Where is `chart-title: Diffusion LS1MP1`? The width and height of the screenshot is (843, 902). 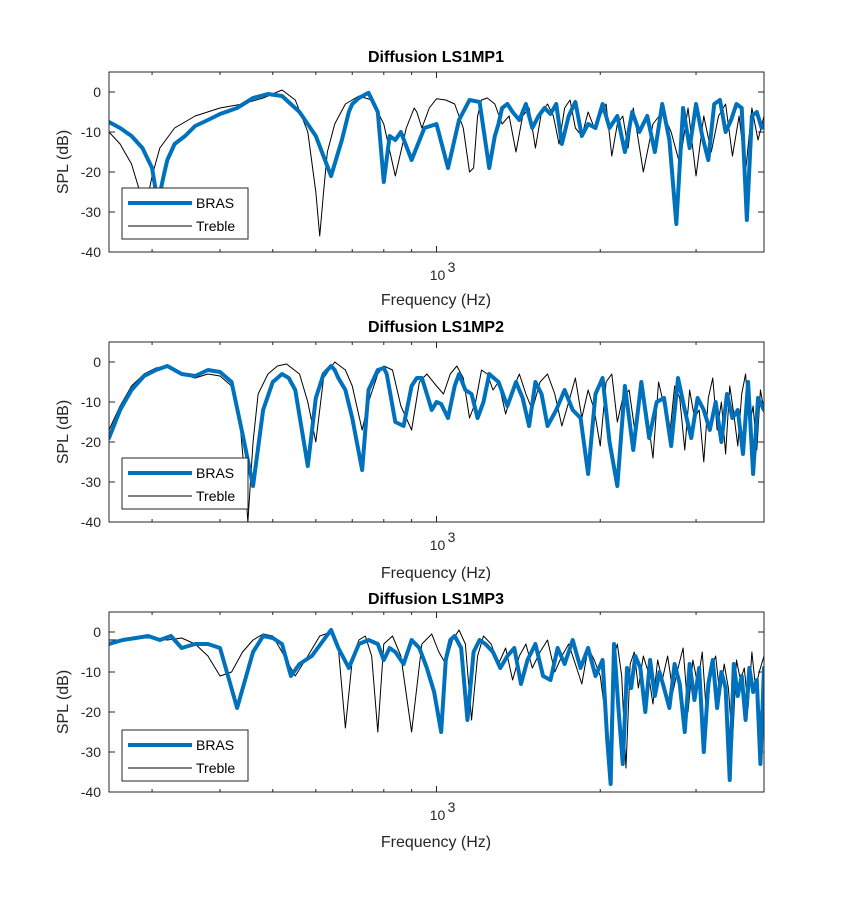 chart-title: Diffusion LS1MP1 is located at coordinates (436, 57).